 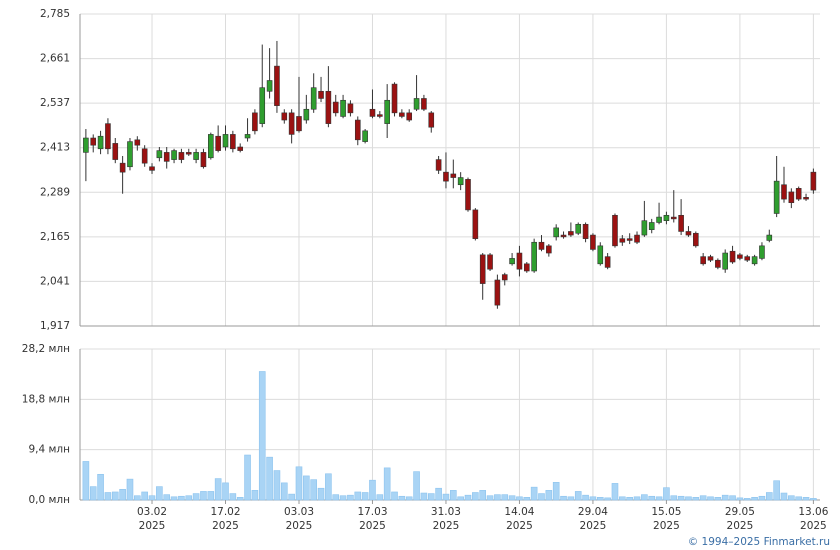 What do you see at coordinates (225, 512) in the screenshot?
I see `x-tick-label: 17.02` at bounding box center [225, 512].